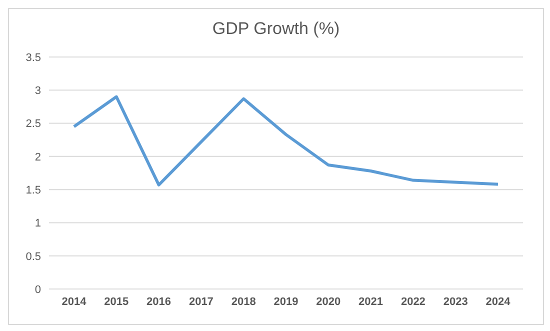  Describe the element at coordinates (33, 124) in the screenshot. I see `y-tick-label: 2.5` at that location.